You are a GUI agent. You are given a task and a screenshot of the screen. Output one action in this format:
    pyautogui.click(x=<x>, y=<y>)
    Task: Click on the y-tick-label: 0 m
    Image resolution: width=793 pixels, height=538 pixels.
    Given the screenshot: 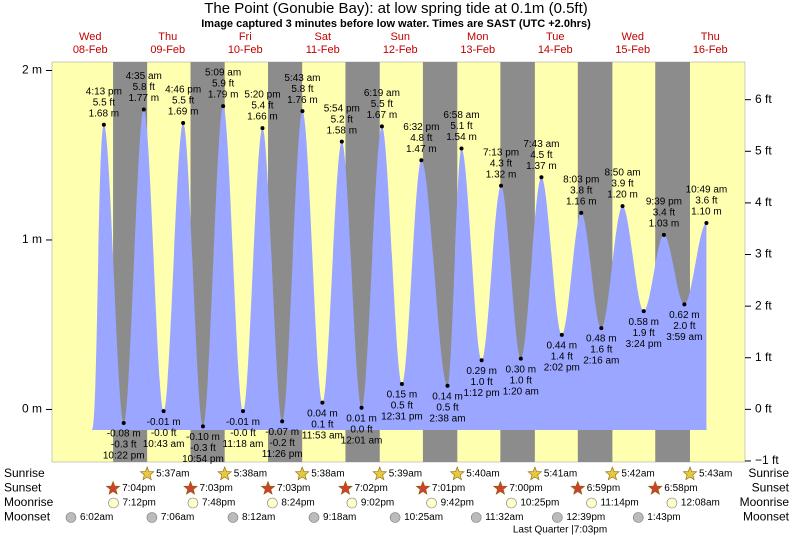 What is the action you would take?
    pyautogui.click(x=32, y=409)
    